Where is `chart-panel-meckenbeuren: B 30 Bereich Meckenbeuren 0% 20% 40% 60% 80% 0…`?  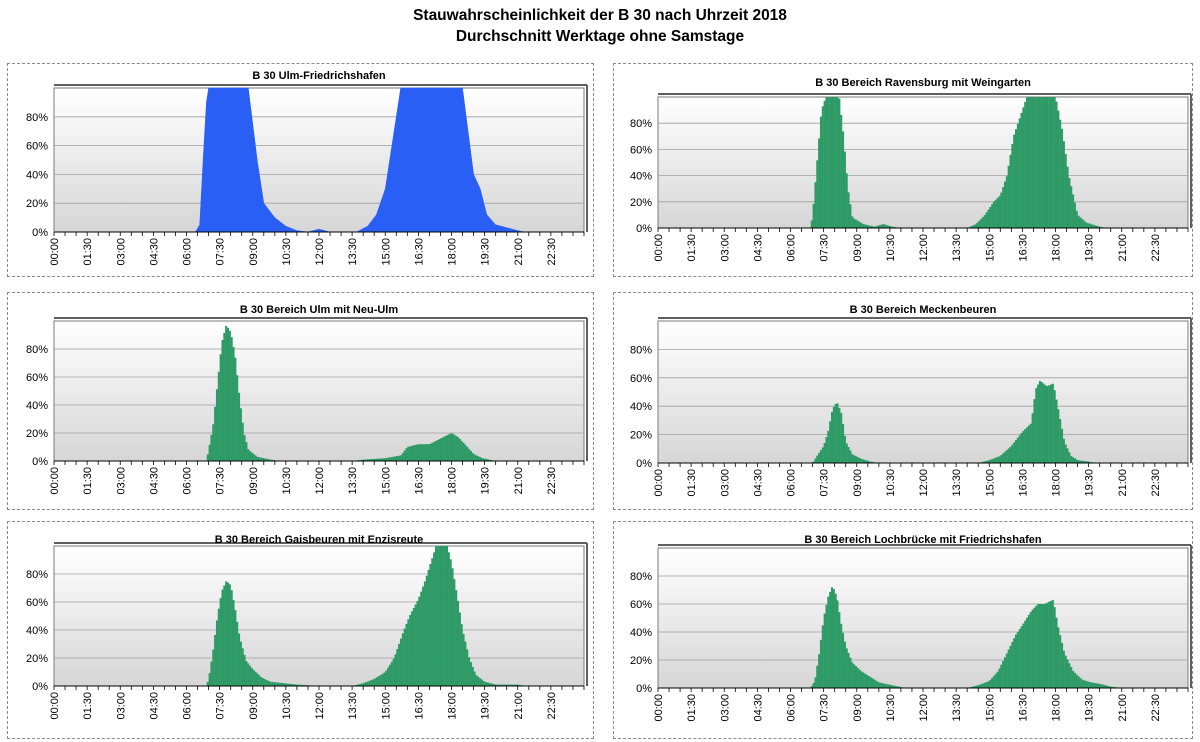 chart-panel-meckenbeuren: B 30 Bereich Meckenbeuren 0% 20% 40% 60% 80% 0… is located at coordinates (903, 401).